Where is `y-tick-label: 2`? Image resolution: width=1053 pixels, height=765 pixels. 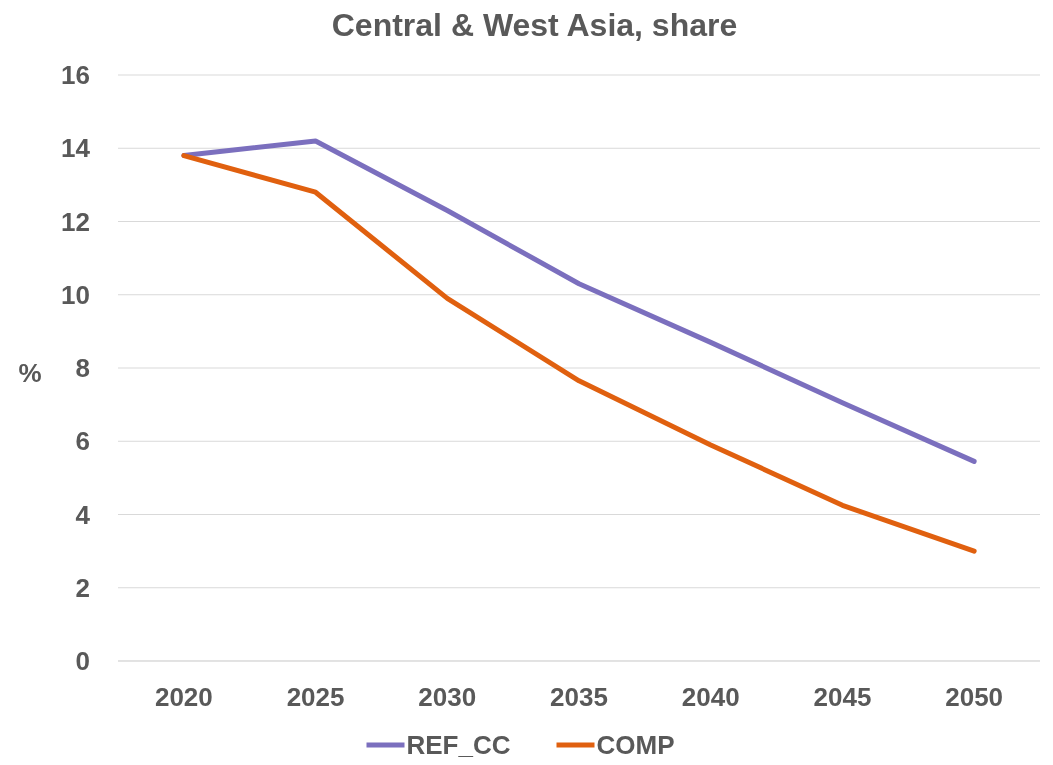
y-tick-label: 2 is located at coordinates (82, 587).